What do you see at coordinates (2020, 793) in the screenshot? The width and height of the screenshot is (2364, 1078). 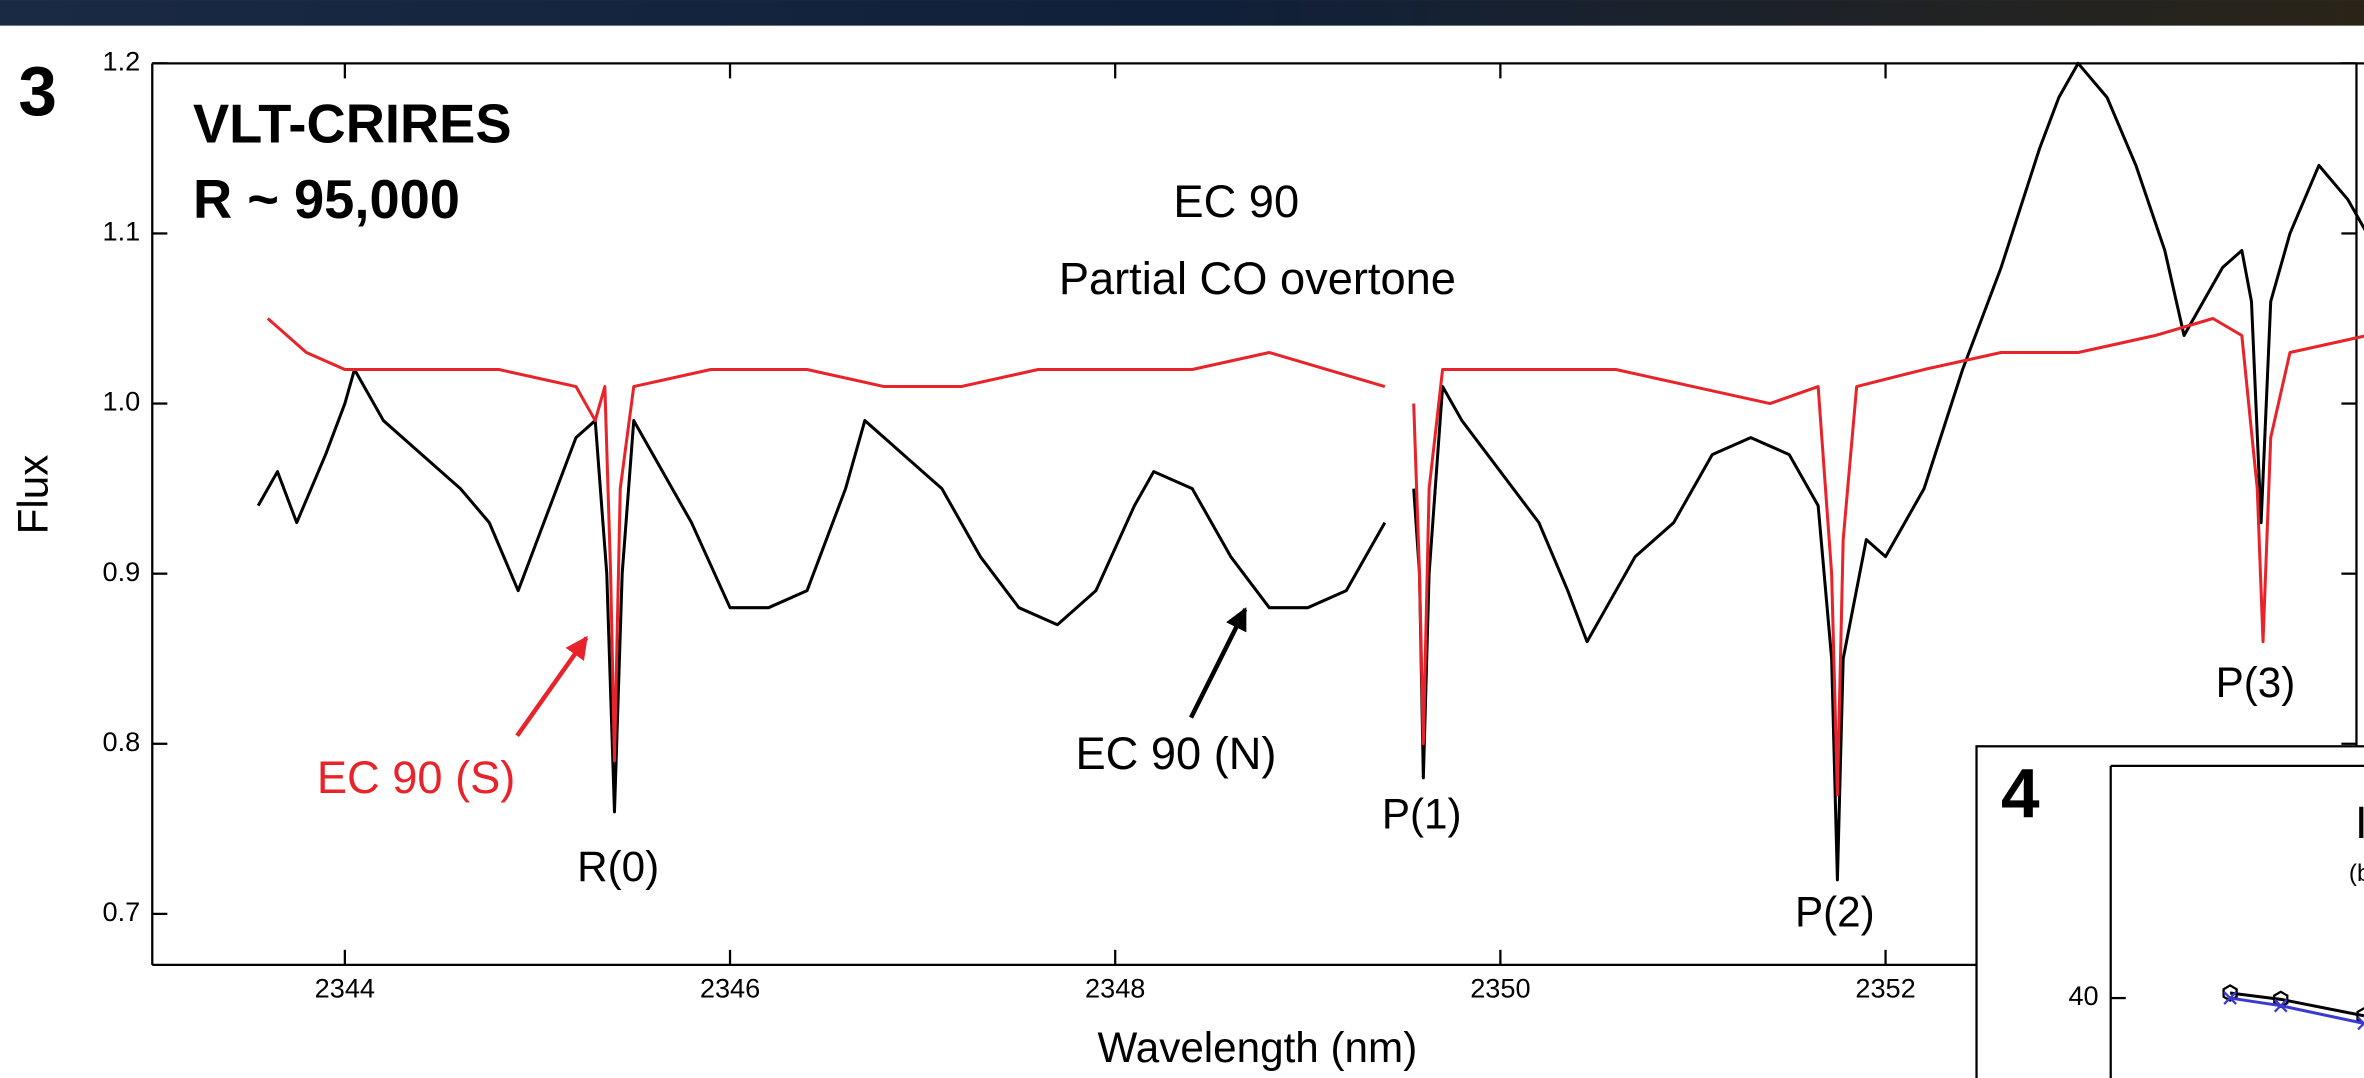 I see `panel-label: 4` at bounding box center [2020, 793].